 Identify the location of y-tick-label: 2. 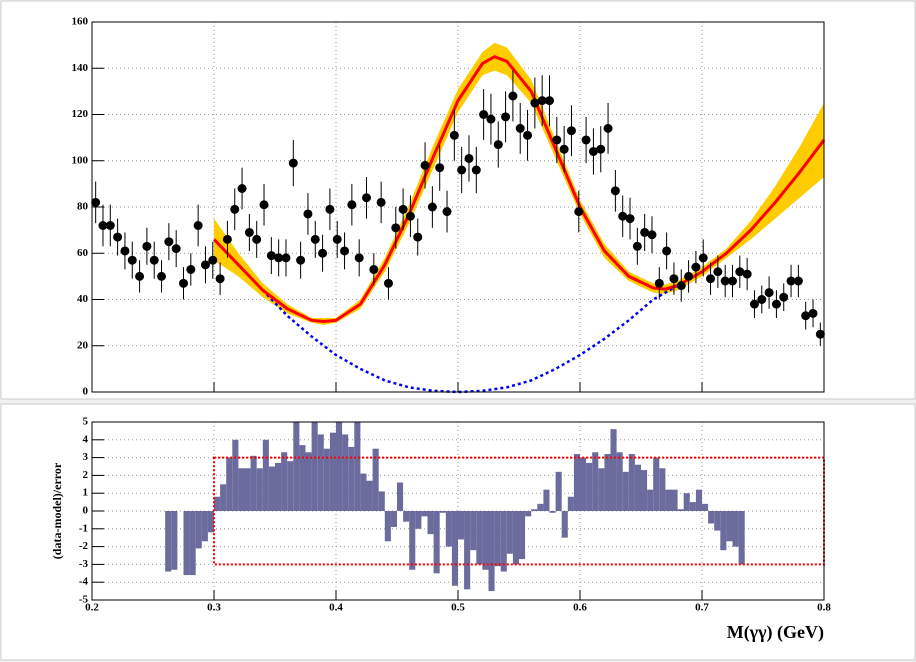
(86, 475).